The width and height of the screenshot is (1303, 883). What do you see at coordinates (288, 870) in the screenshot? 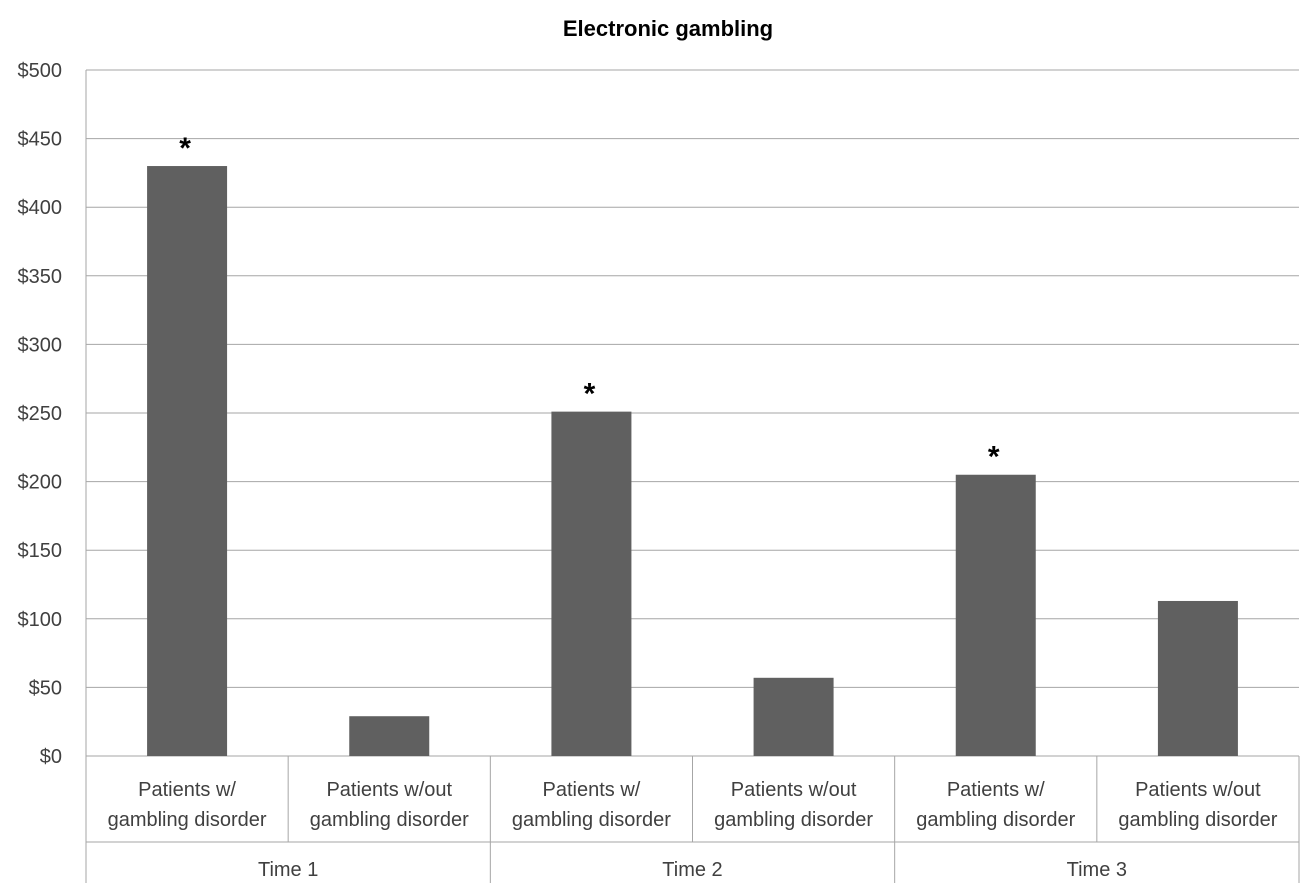
I see `group-label: Time 1` at bounding box center [288, 870].